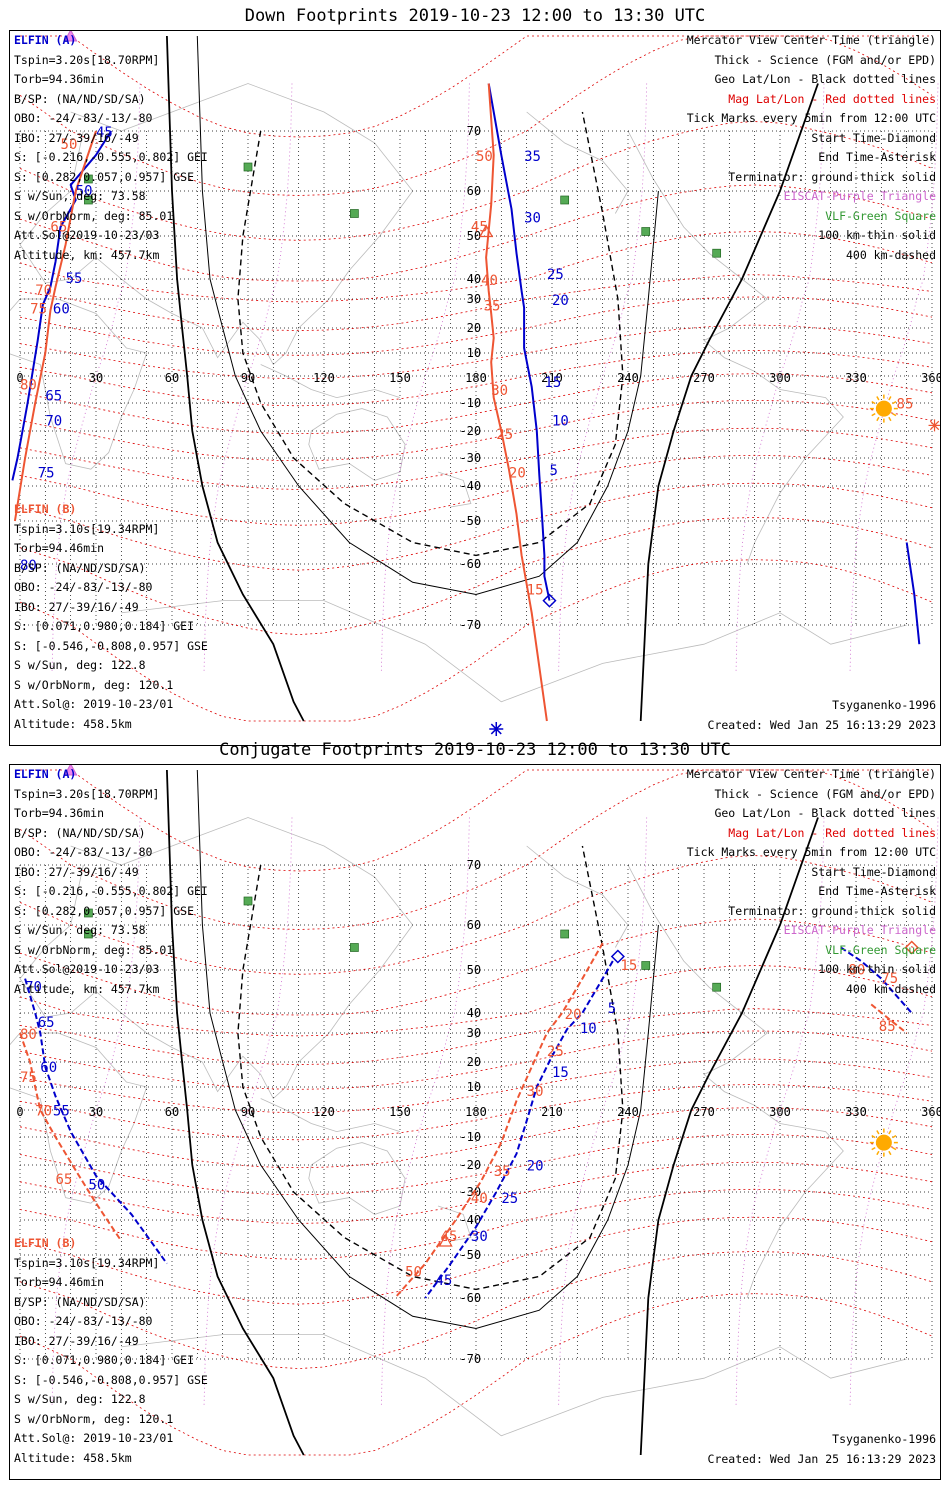 Image resolution: width=950 pixels, height=1500 pixels. Describe the element at coordinates (73, 1458) in the screenshot. I see `elfin-b-param: Altitude: 458.5km` at that location.